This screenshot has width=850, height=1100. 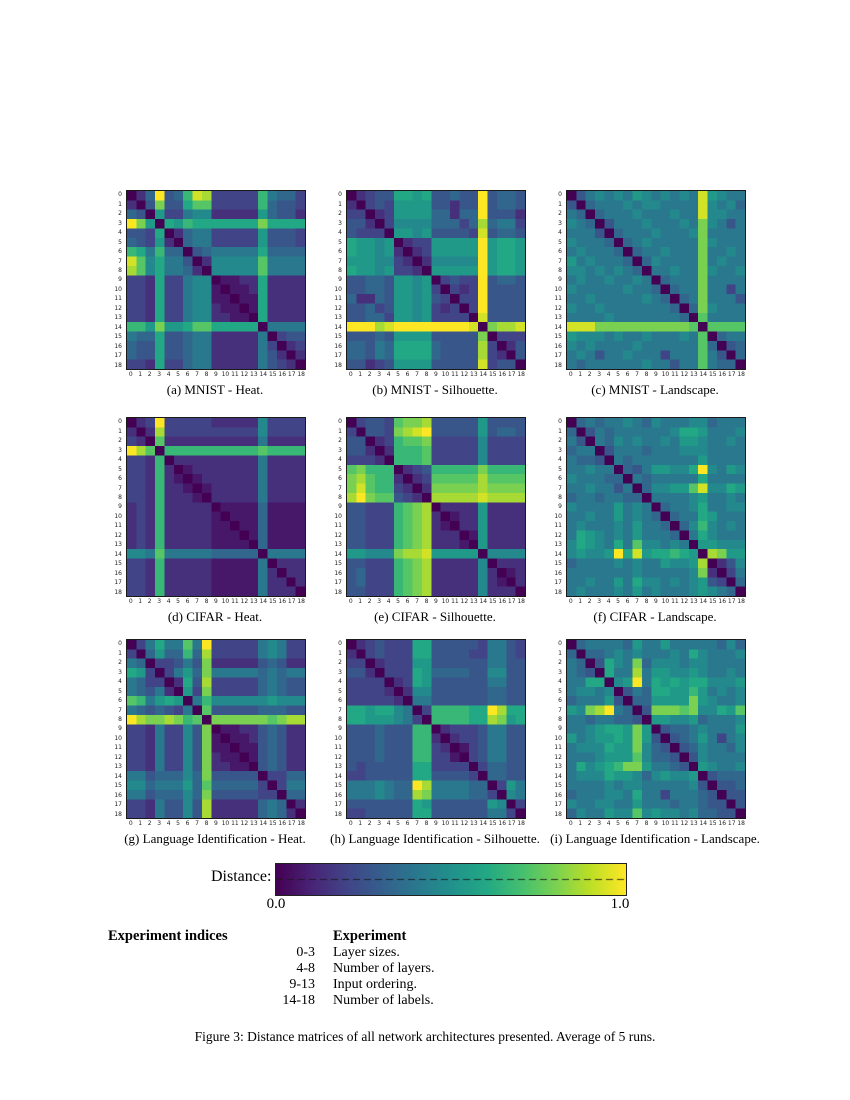 I want to click on x-tick-label: 3, so click(x=599, y=601).